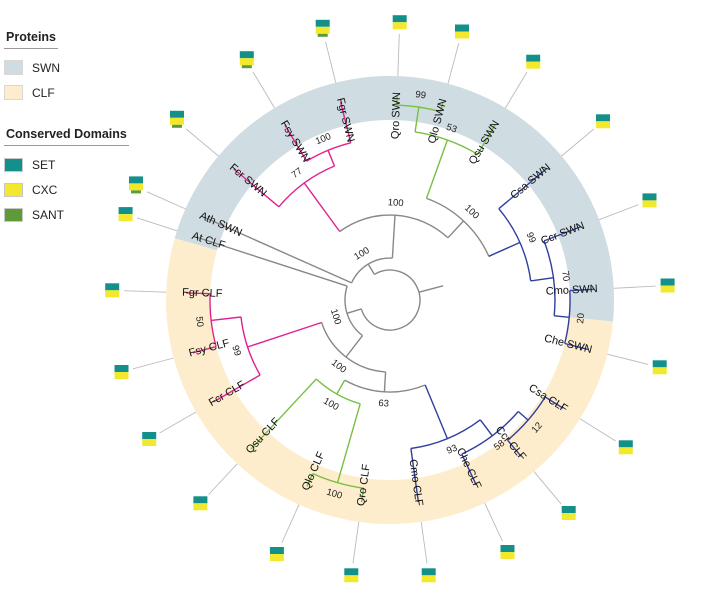  What do you see at coordinates (31, 39) in the screenshot?
I see `proteins-legend-title: Proteins` at bounding box center [31, 39].